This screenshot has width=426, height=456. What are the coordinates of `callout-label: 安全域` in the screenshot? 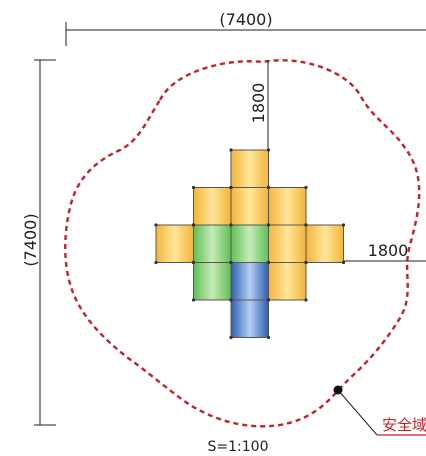 It's located at (404, 425).